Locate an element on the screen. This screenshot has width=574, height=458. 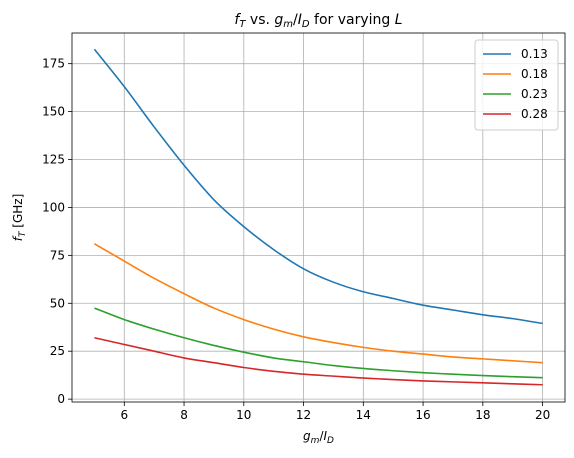
series-line-0.23 is located at coordinates (318, 343).